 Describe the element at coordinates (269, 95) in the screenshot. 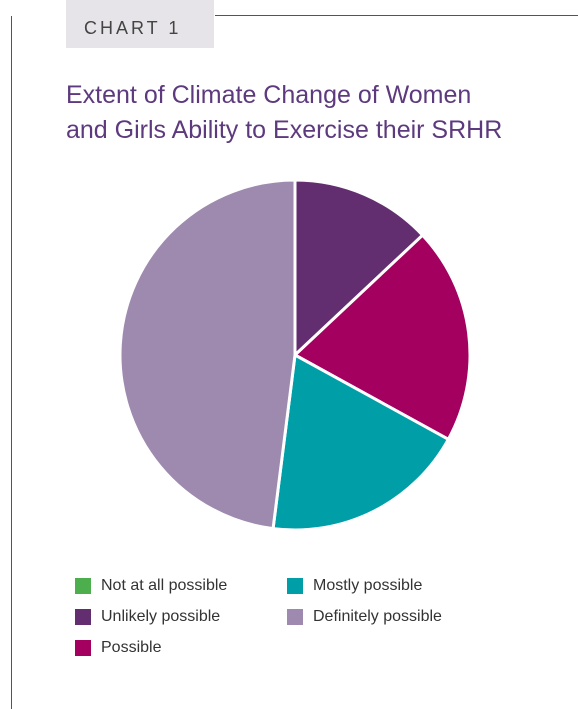

I see `chart-title-line-1: Extent of Climate Change of Women` at that location.